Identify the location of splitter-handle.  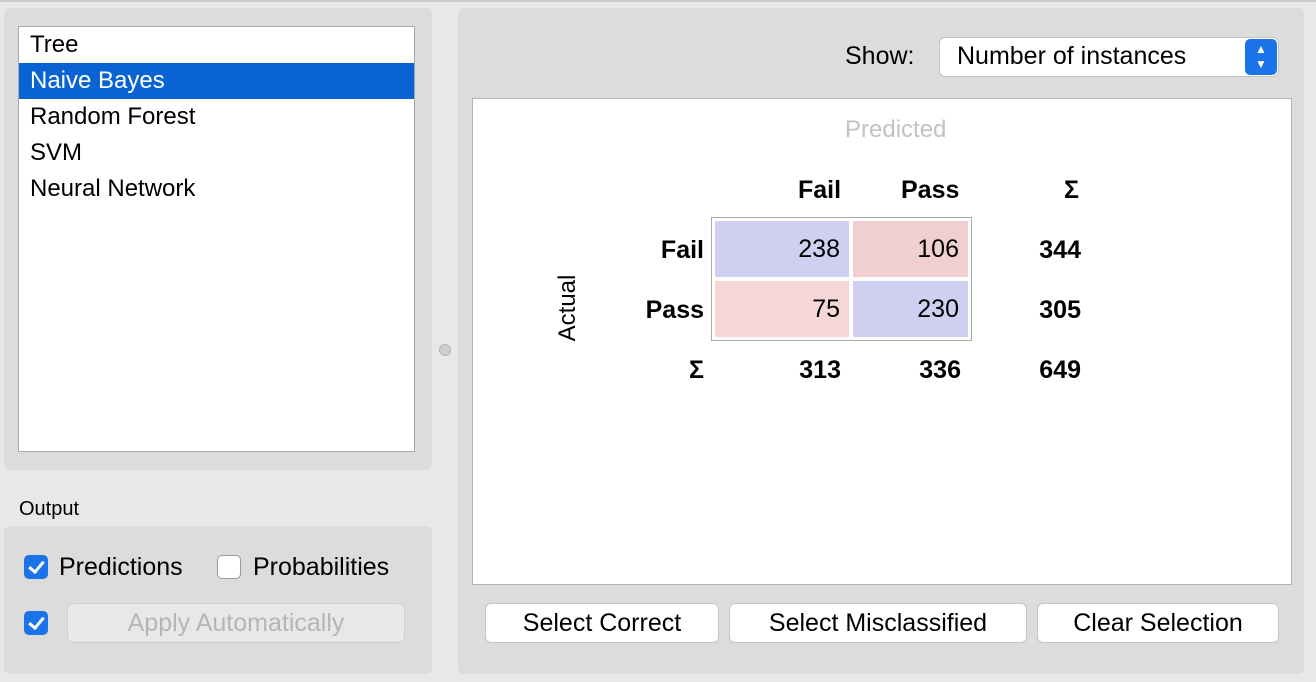
(445, 350).